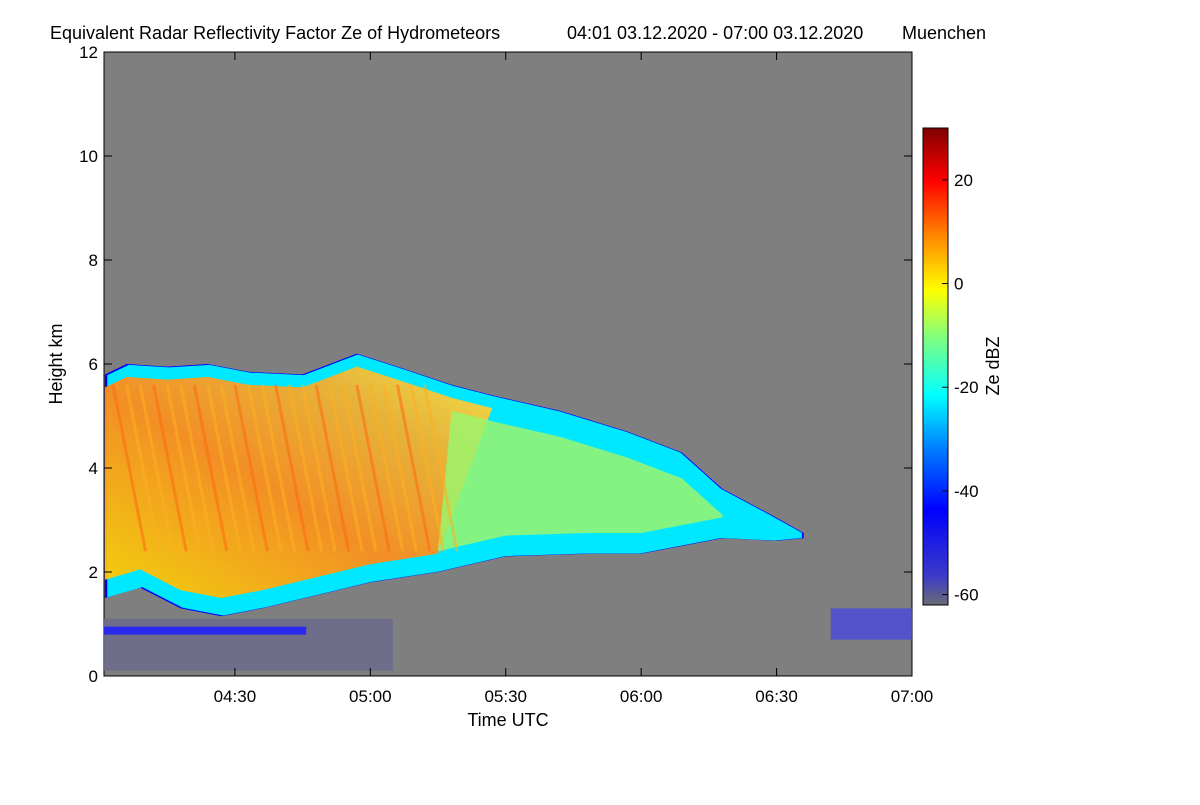 The width and height of the screenshot is (1200, 805). I want to click on y-axis-label: Height km, so click(56, 363).